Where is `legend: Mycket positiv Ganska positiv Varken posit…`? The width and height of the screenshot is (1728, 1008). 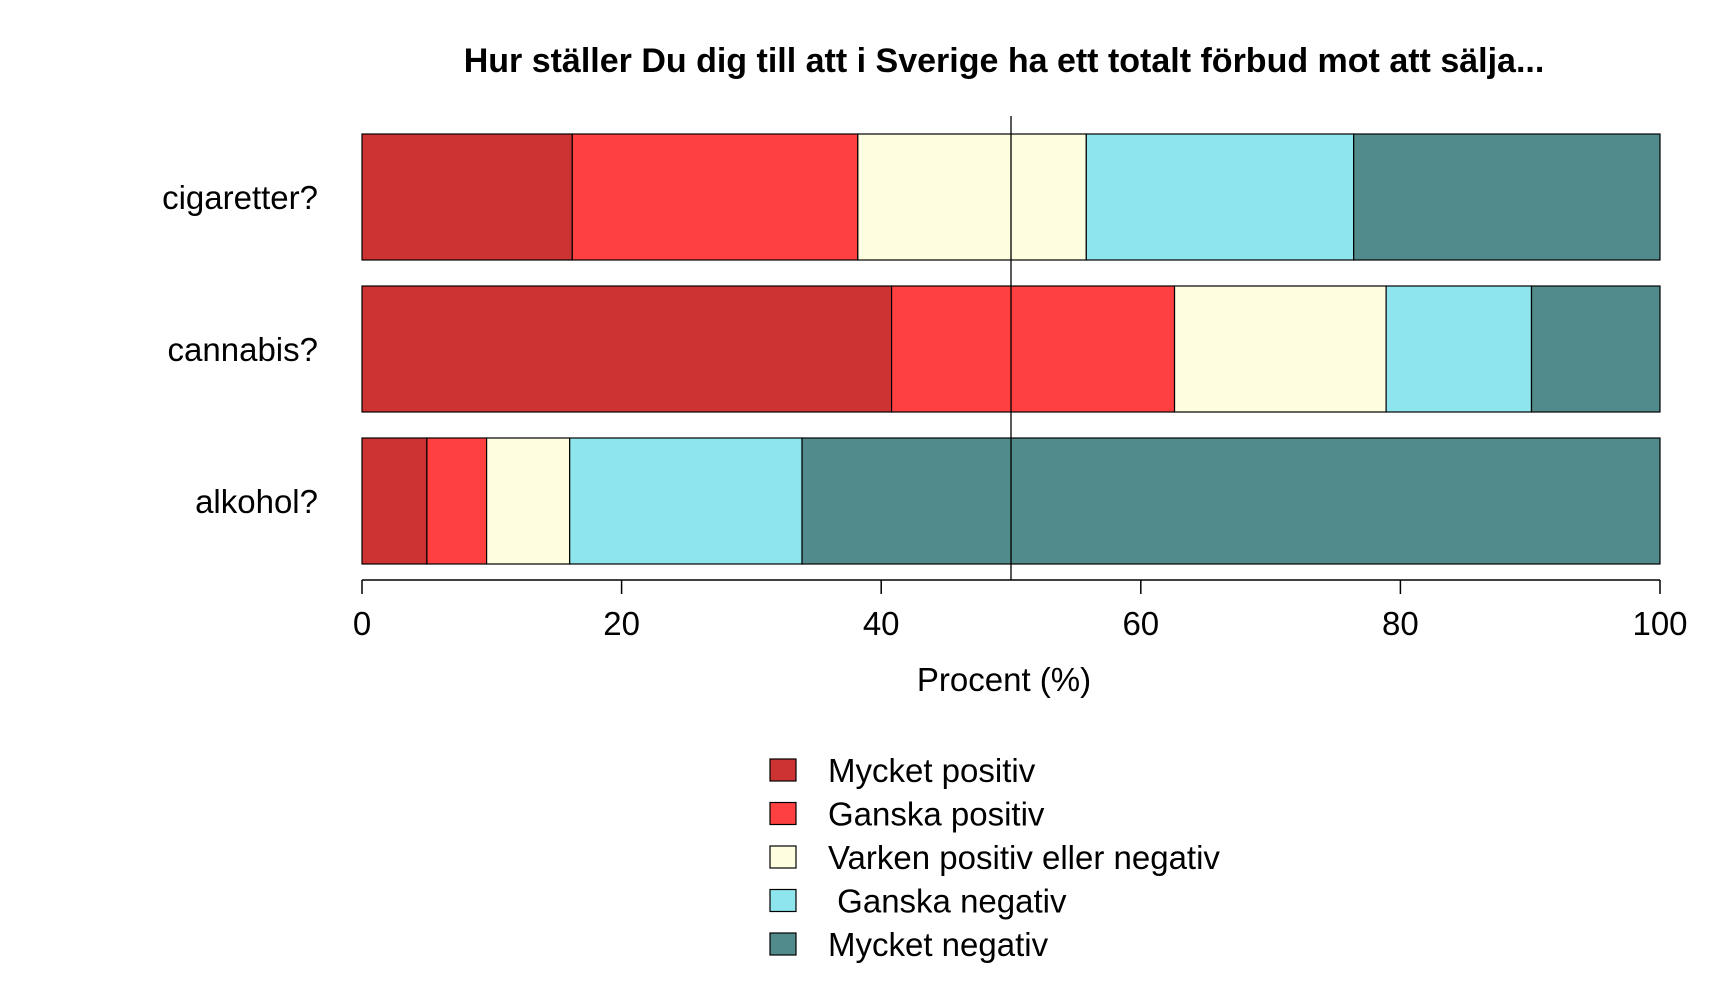 legend: Mycket positiv Ganska positiv Varken posit… is located at coordinates (994, 857).